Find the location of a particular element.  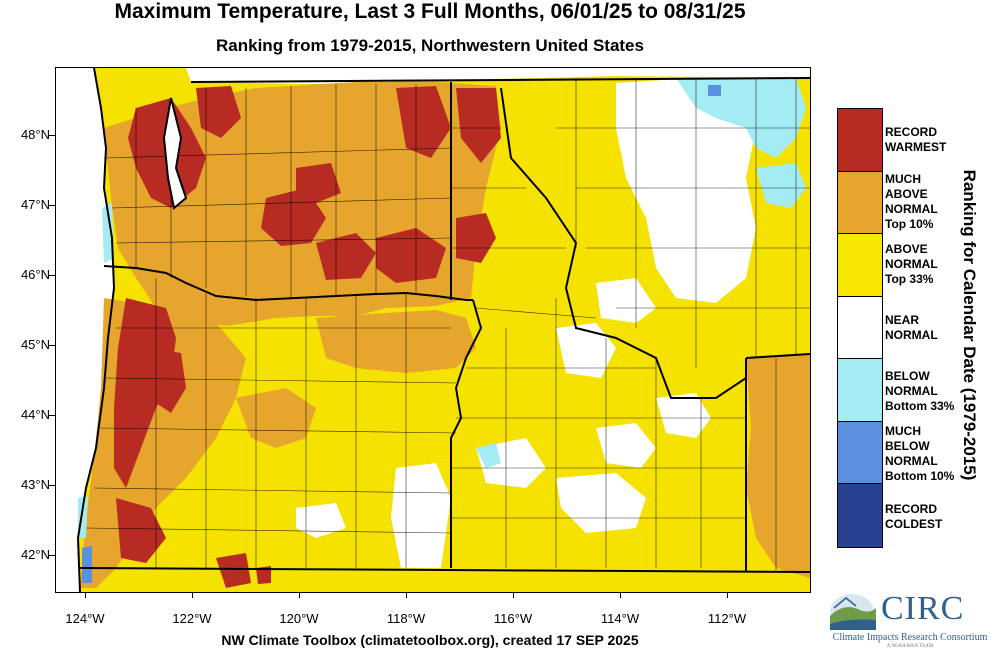

lon-label: 114°W is located at coordinates (620, 618).